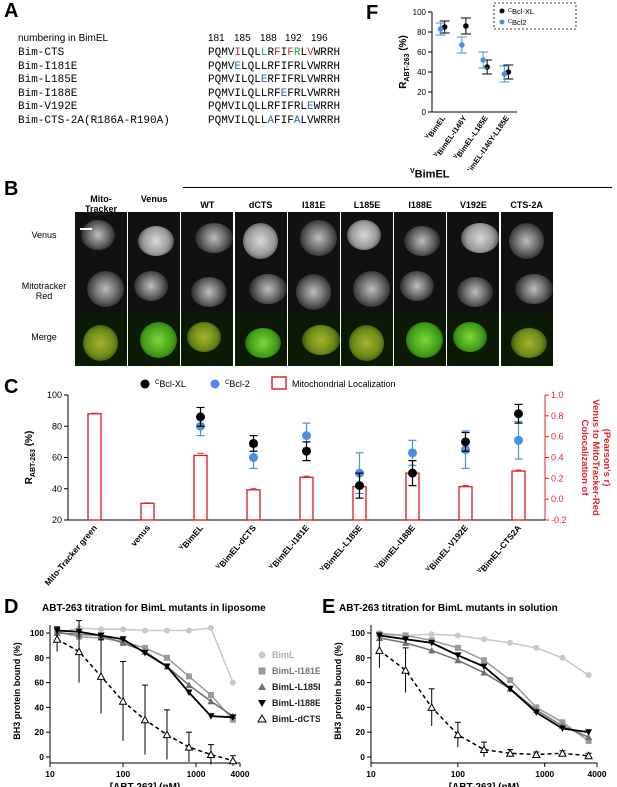 The image size is (617, 787). I want to click on highlighted-residue: E, so click(284, 93).